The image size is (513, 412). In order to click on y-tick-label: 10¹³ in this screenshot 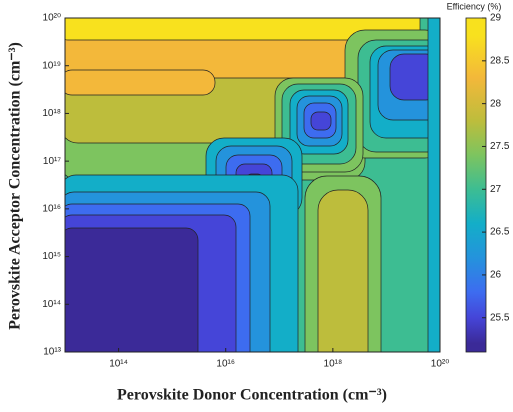, I will do `click(52, 352)`.